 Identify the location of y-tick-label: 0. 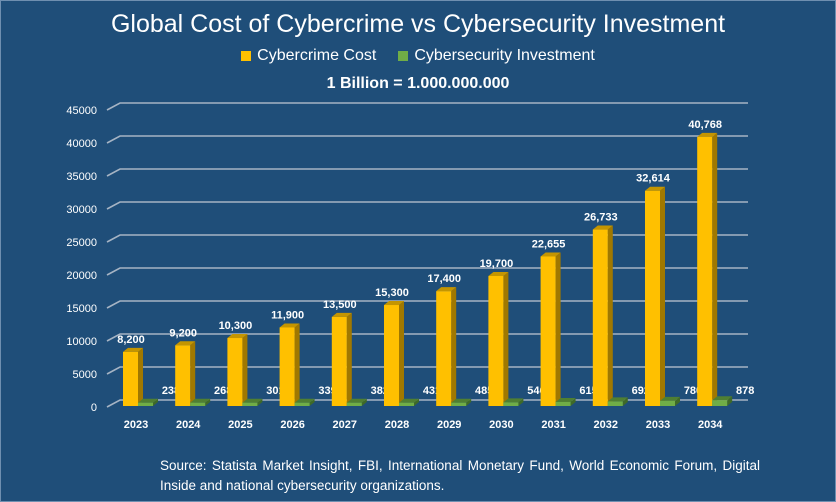
(94, 408).